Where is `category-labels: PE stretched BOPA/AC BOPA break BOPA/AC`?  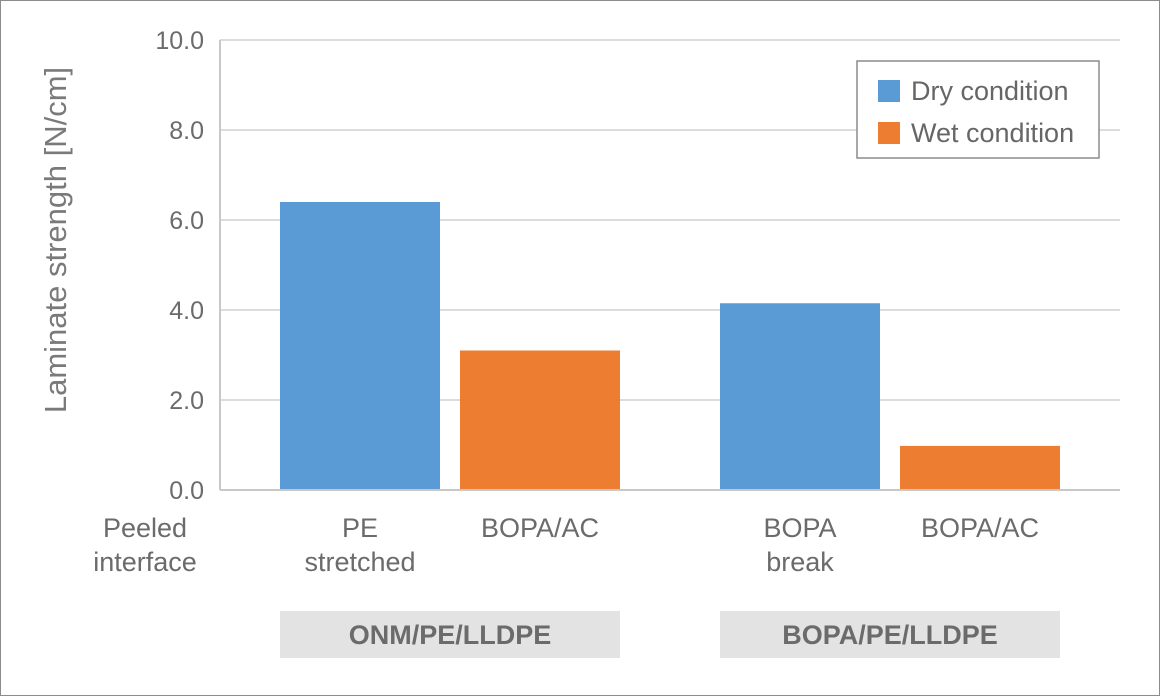
category-labels: PE stretched BOPA/AC BOPA break BOPA/AC is located at coordinates (671, 545).